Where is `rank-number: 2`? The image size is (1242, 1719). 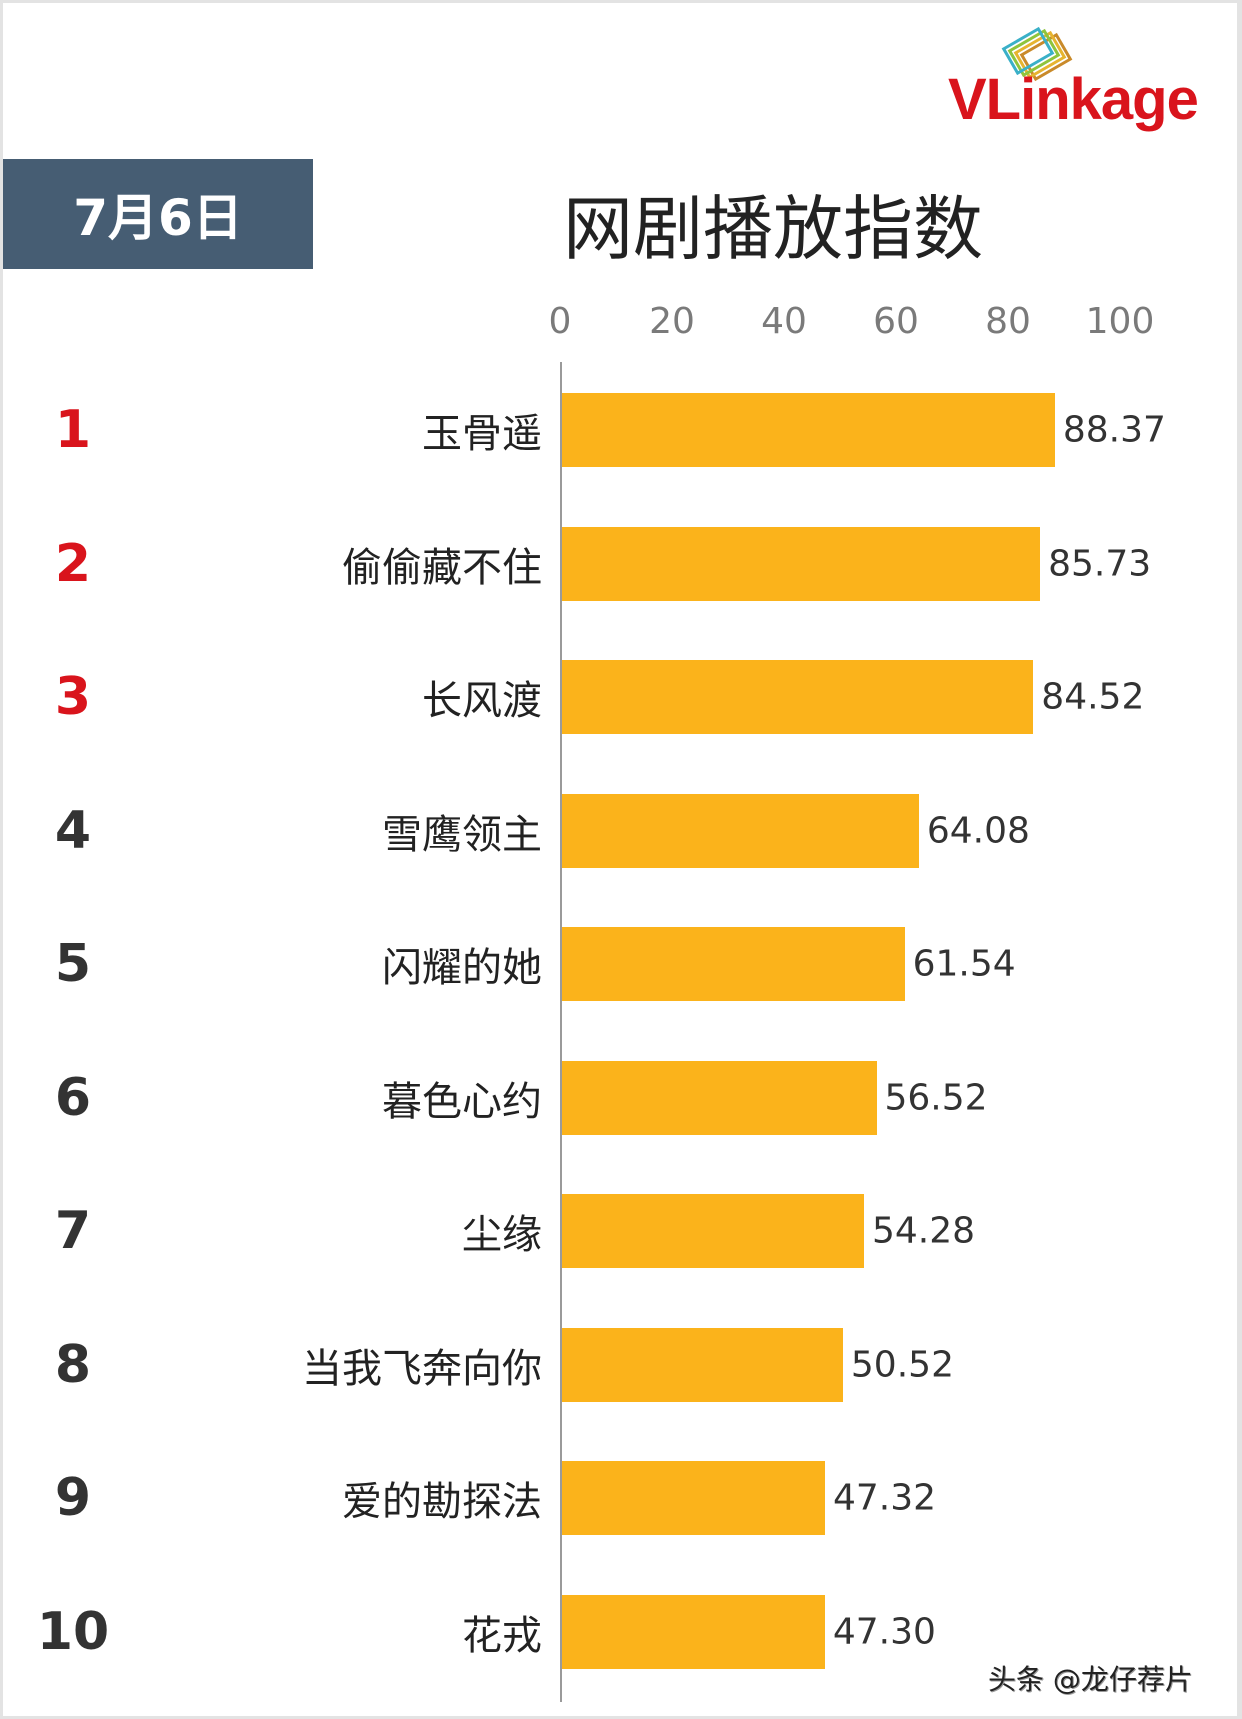
rank-number: 2 is located at coordinates (73, 563).